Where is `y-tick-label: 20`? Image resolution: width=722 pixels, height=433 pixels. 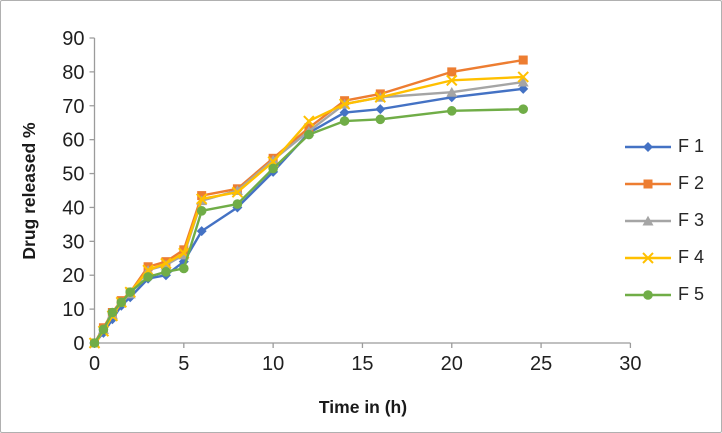 y-tick-label: 20 is located at coordinates (73, 276).